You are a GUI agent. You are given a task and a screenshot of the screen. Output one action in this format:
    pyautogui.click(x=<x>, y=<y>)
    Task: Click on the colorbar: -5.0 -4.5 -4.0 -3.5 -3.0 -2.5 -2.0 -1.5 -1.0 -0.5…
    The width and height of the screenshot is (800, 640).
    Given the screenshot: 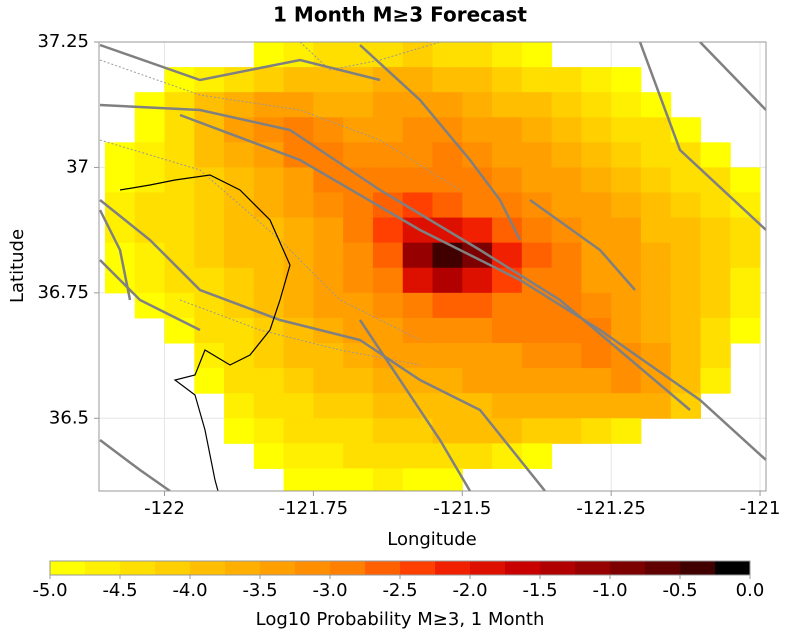 What is the action you would take?
    pyautogui.click(x=398, y=580)
    